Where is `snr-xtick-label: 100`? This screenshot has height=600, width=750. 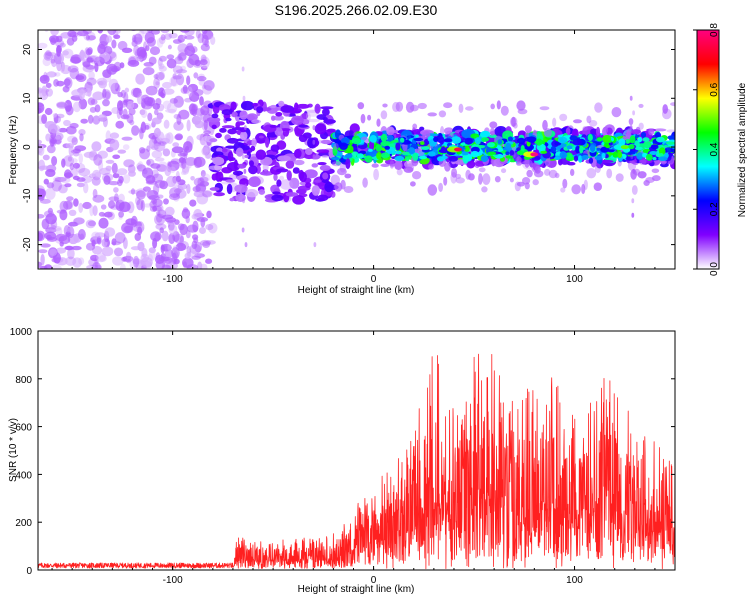 snr-xtick-label: 100 is located at coordinates (574, 580).